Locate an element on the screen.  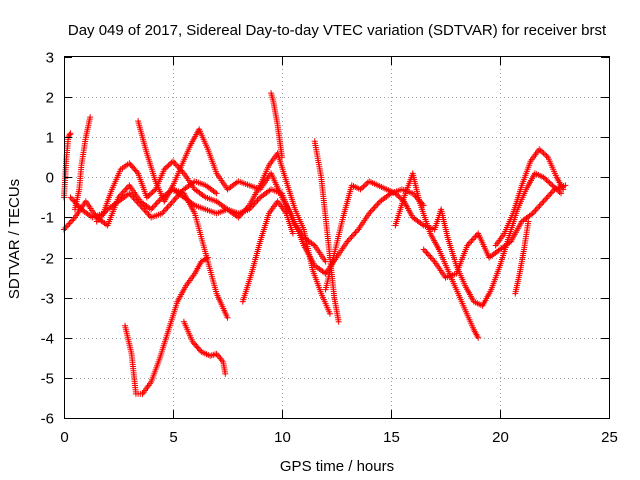
y-tick-label: 0 is located at coordinates (50, 178).